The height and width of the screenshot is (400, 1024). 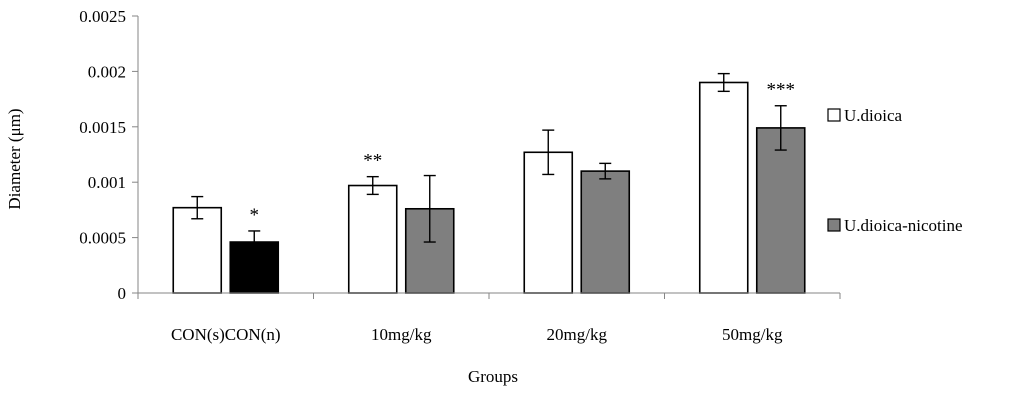 What do you see at coordinates (102, 16) in the screenshot?
I see `y-tick-label: 0.0025` at bounding box center [102, 16].